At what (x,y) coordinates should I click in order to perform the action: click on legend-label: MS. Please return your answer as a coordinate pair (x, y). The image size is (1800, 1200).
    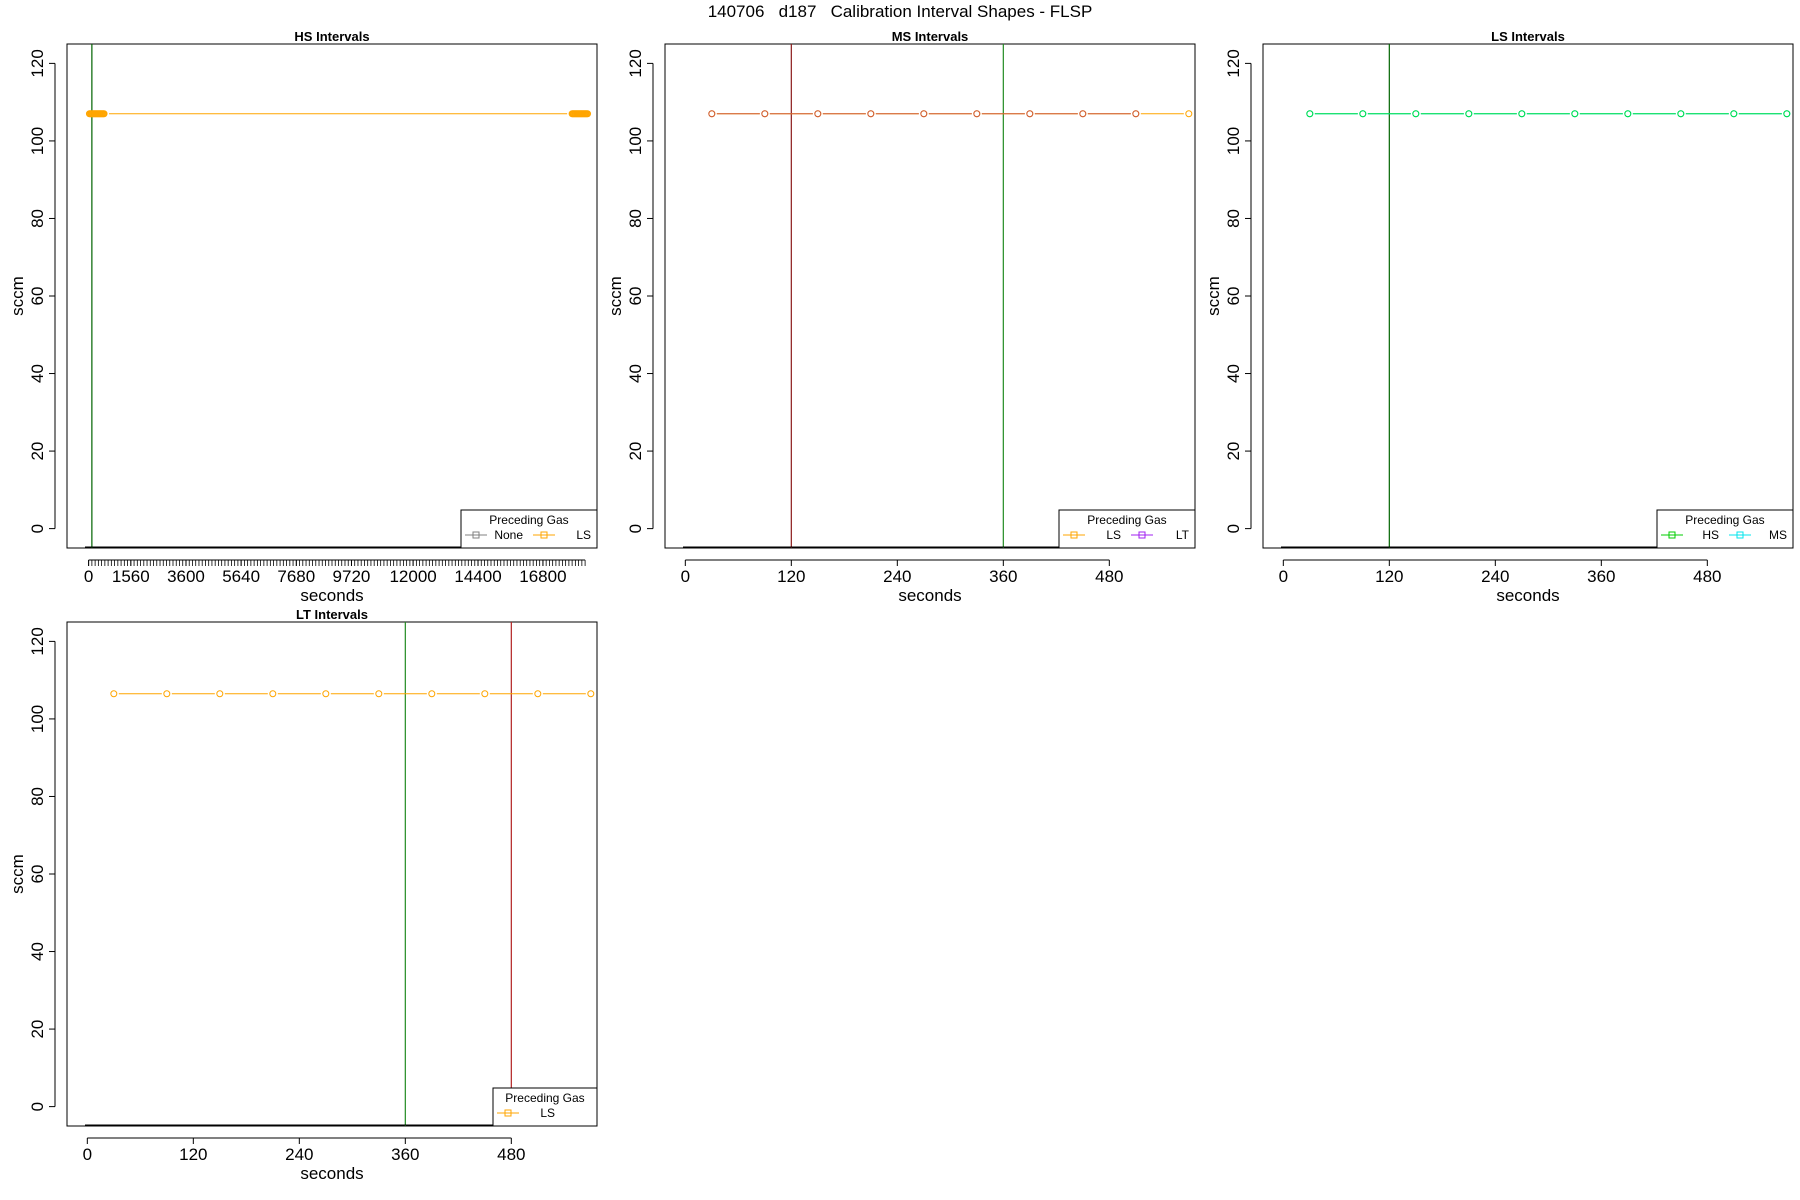
    Looking at the image, I should click on (1778, 535).